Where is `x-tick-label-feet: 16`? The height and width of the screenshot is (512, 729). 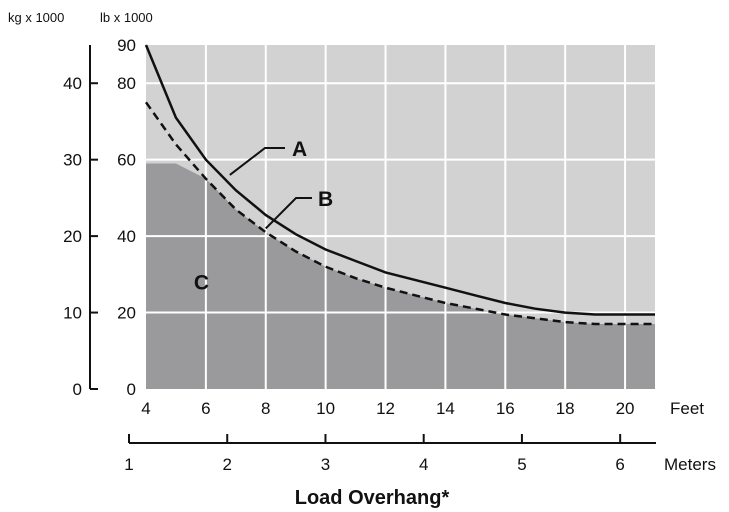 x-tick-label-feet: 16 is located at coordinates (505, 408).